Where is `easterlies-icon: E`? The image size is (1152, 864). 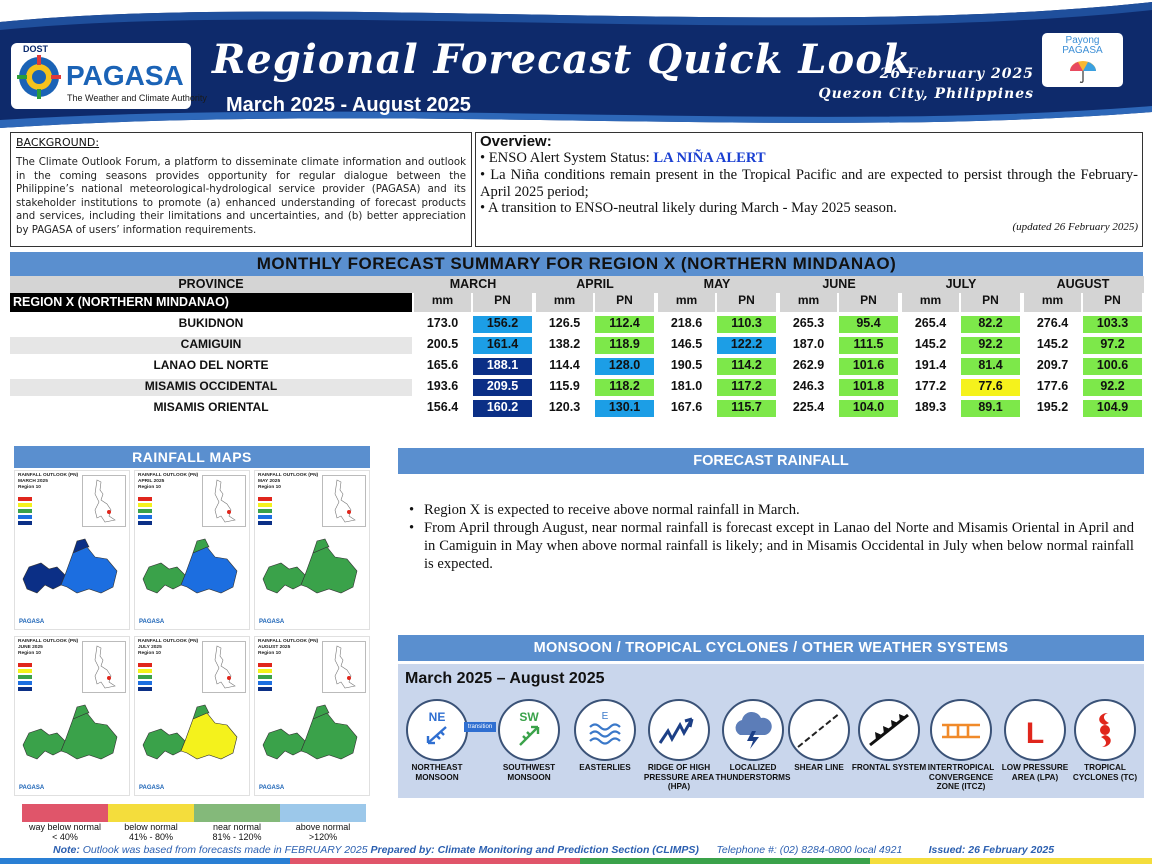
easterlies-icon: E is located at coordinates (605, 730).